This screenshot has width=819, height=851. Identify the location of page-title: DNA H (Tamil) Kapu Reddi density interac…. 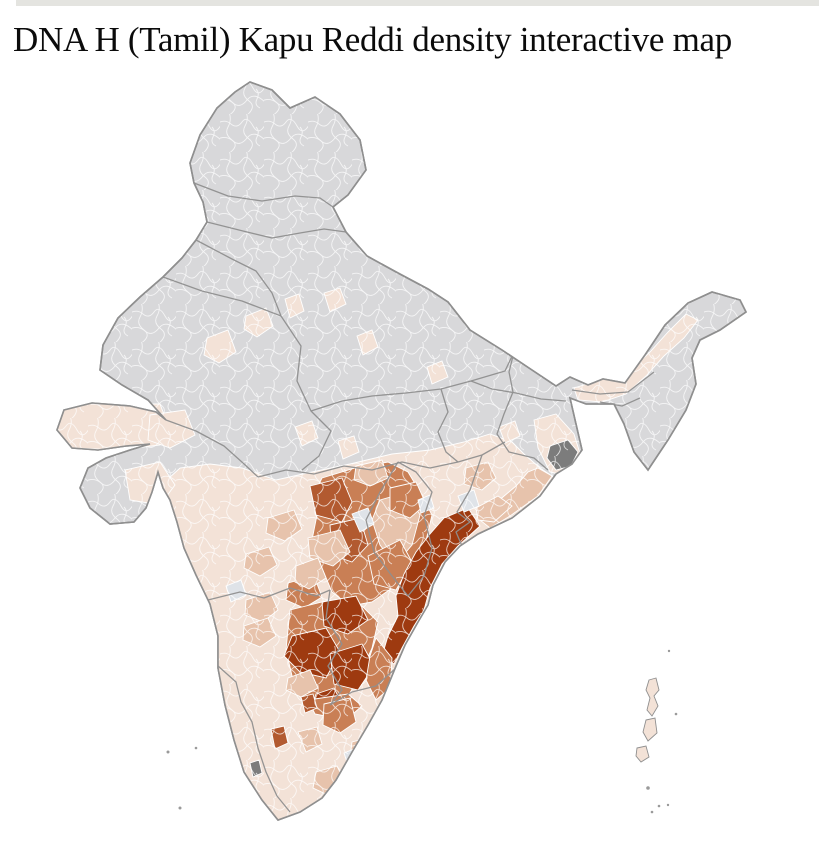
(372, 39).